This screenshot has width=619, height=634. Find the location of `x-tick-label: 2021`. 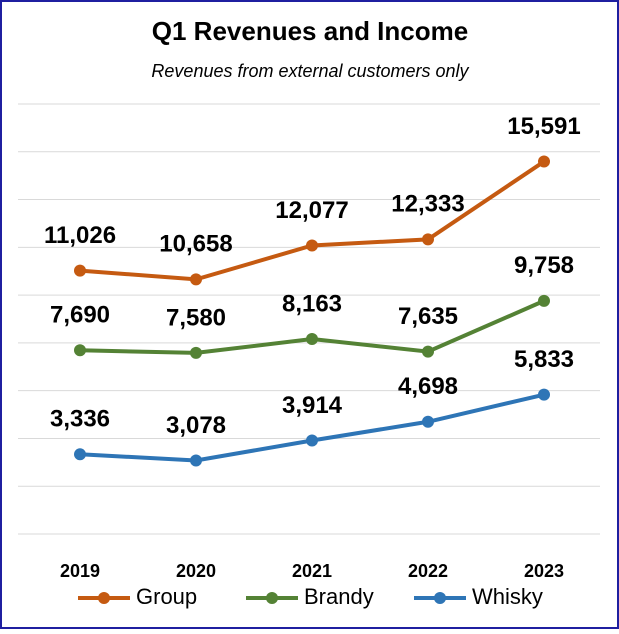

x-tick-label: 2021 is located at coordinates (312, 571).